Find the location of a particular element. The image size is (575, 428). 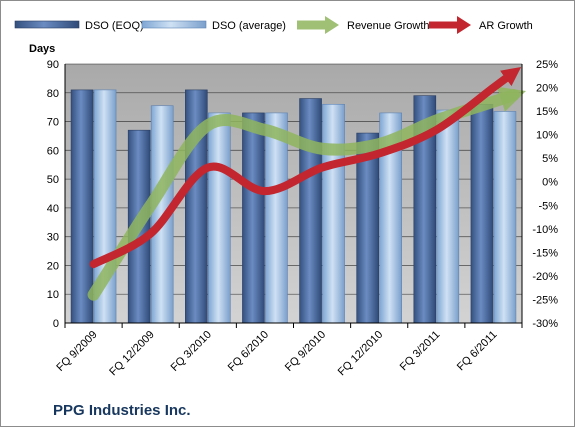

x-tick-label: FQ 12/2010 is located at coordinates (361, 354).